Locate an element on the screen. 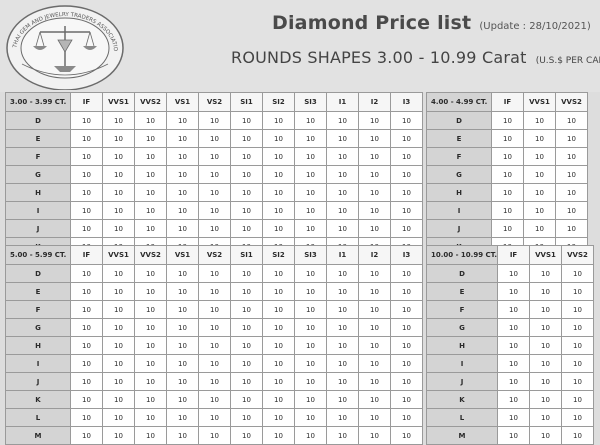 This screenshot has height=445, width=600. color-grade-label: I is located at coordinates (459, 210).